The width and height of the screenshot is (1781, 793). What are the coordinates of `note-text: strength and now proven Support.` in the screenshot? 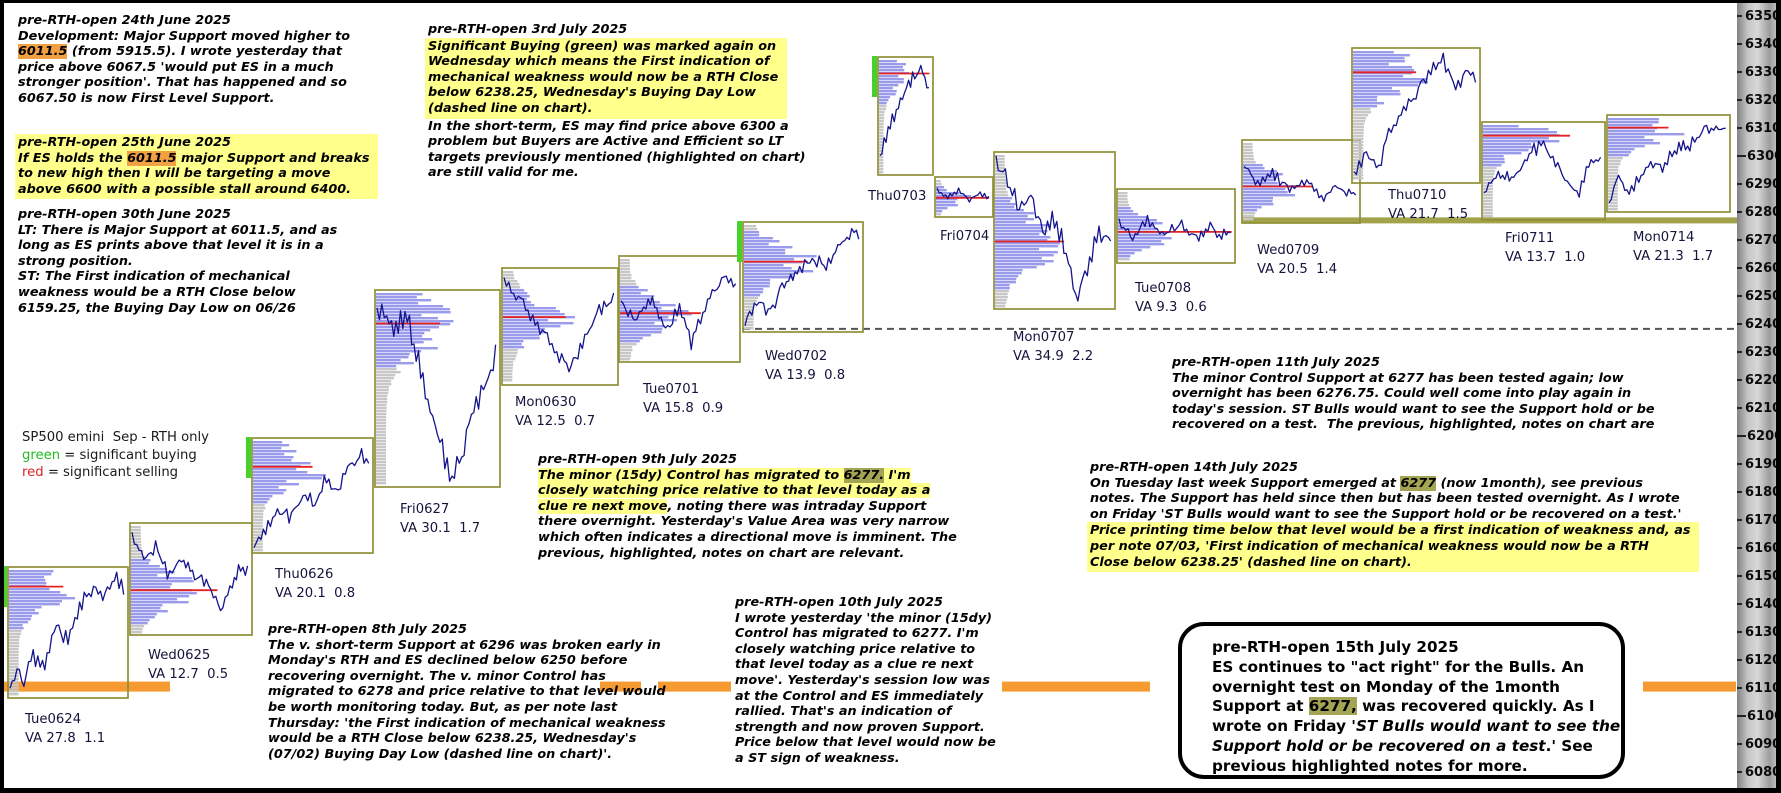 It's located at (860, 727).